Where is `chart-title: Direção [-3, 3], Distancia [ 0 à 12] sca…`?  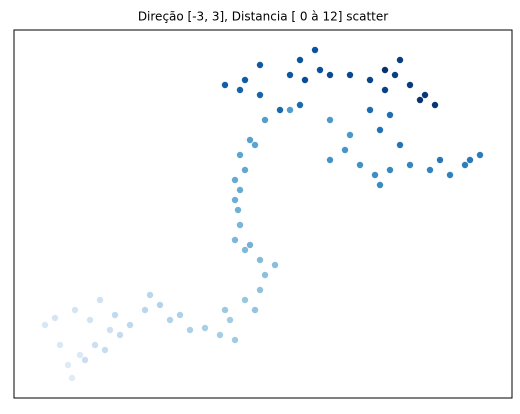 chart-title: Direção [-3, 3], Distancia [ 0 à 12] sca… is located at coordinates (263, 17).